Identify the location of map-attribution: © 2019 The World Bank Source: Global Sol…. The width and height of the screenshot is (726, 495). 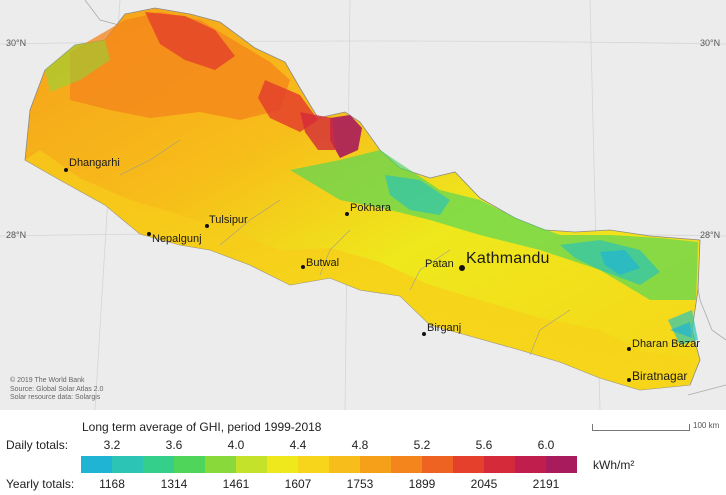
(56, 390).